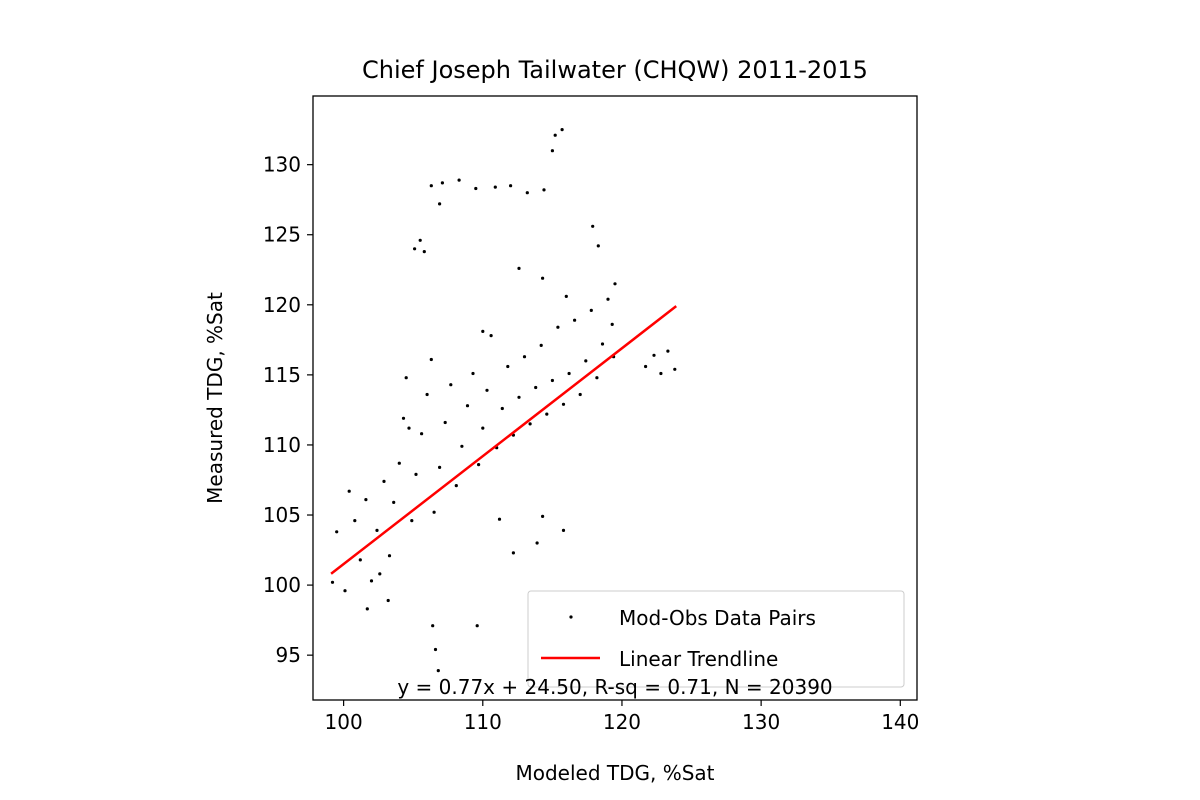 This screenshot has width=1200, height=800. What do you see at coordinates (504, 440) in the screenshot?
I see `trendline` at bounding box center [504, 440].